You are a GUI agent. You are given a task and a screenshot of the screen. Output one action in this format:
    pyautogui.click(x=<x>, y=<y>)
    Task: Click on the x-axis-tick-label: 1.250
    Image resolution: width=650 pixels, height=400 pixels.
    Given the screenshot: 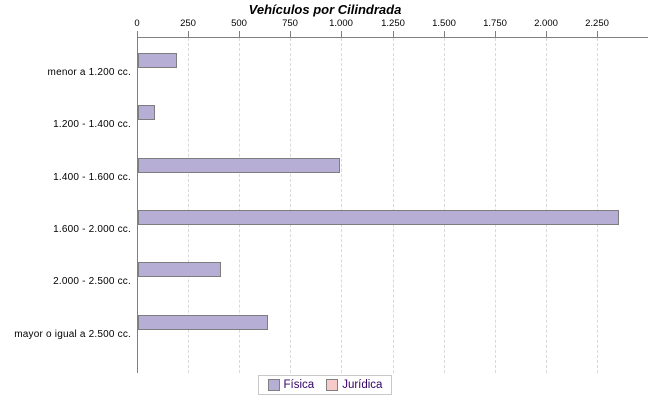 What is the action you would take?
    pyautogui.click(x=393, y=23)
    